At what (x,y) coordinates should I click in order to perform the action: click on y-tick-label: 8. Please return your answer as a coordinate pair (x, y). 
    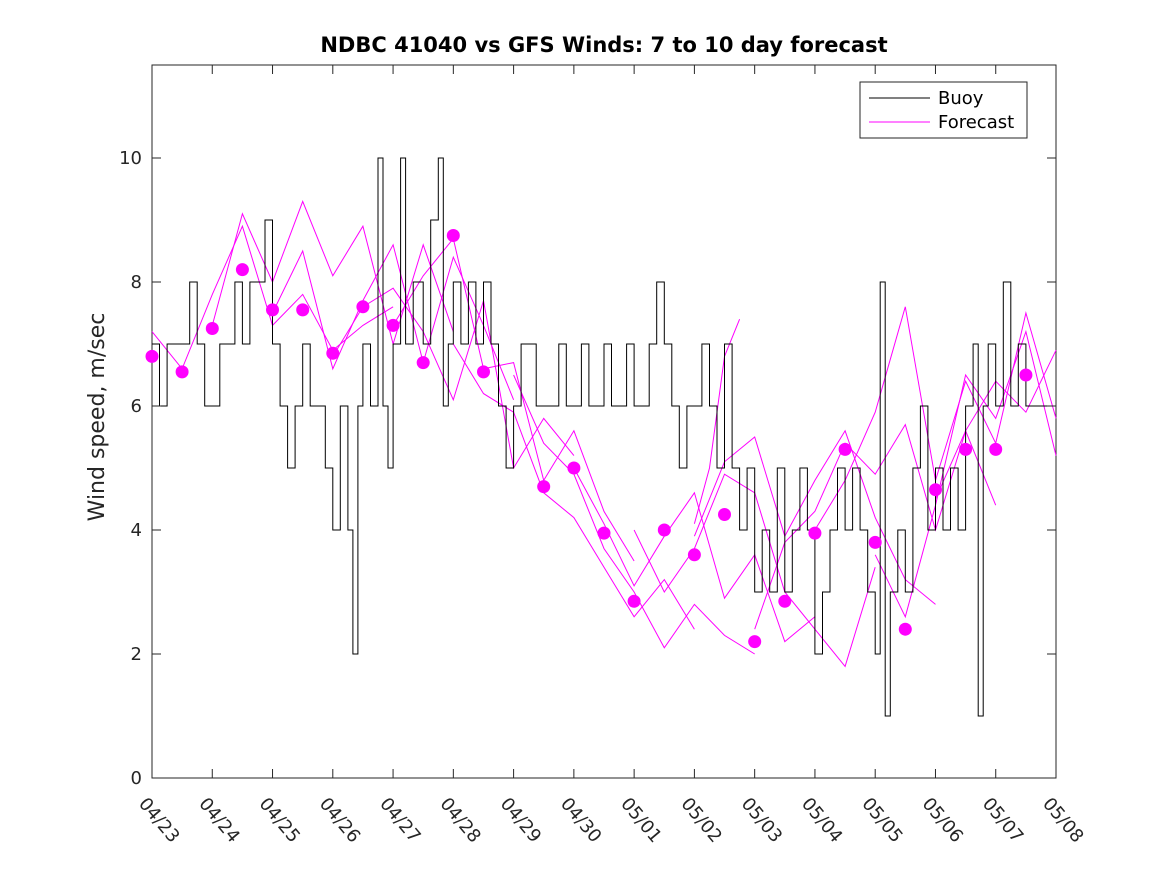
    Looking at the image, I should click on (136, 282).